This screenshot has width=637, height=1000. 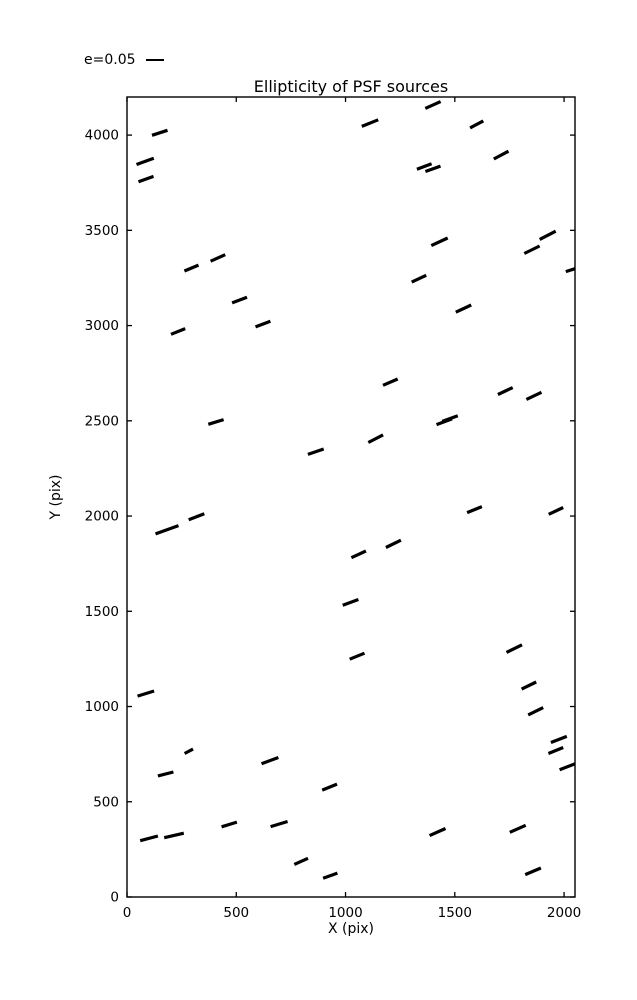 What do you see at coordinates (236, 913) in the screenshot?
I see `x-tick-label: 500` at bounding box center [236, 913].